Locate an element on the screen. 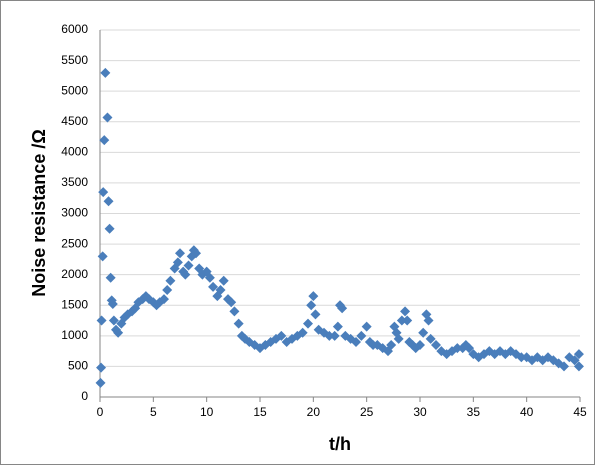  y-tick-label: 4500 is located at coordinates (74, 121).